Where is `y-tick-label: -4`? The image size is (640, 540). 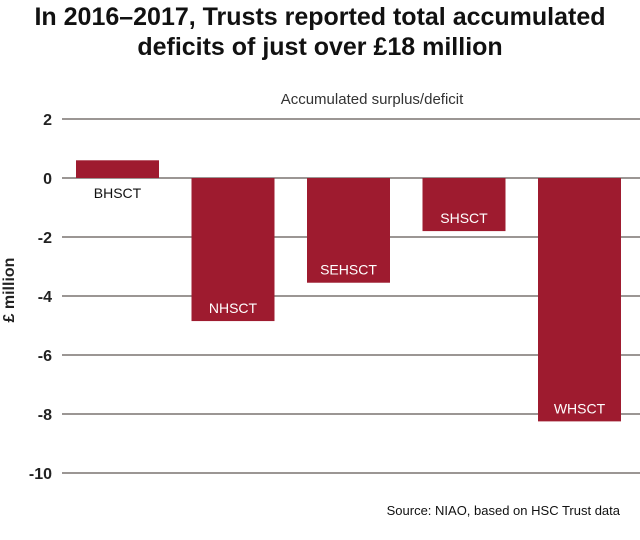 y-tick-label: -4 is located at coordinates (45, 297).